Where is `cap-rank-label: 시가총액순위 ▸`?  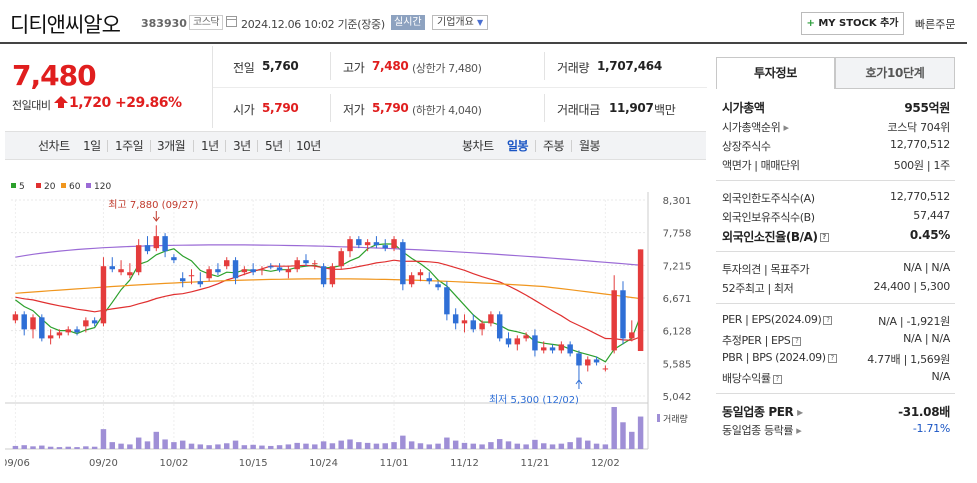
cap-rank-label: 시가총액순위 ▸ is located at coordinates (755, 127).